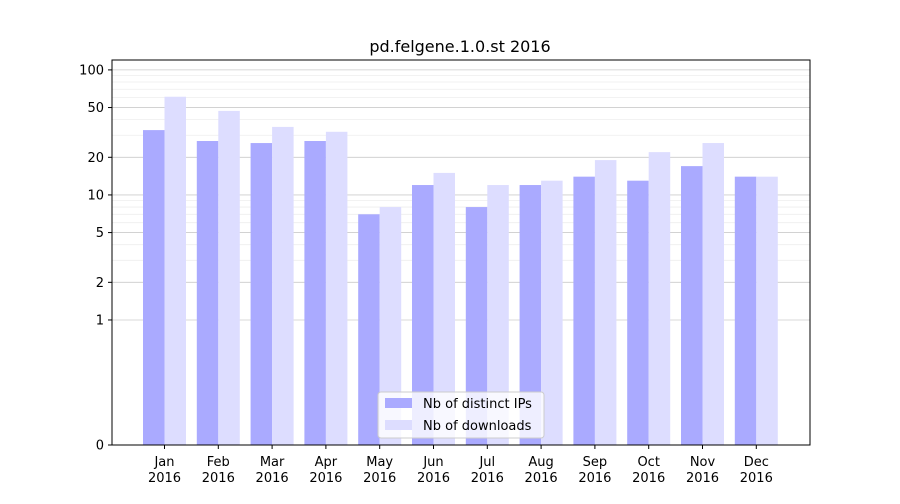 The image size is (900, 504). Describe the element at coordinates (540, 462) in the screenshot. I see `x-tick-label-month: Aug` at that location.